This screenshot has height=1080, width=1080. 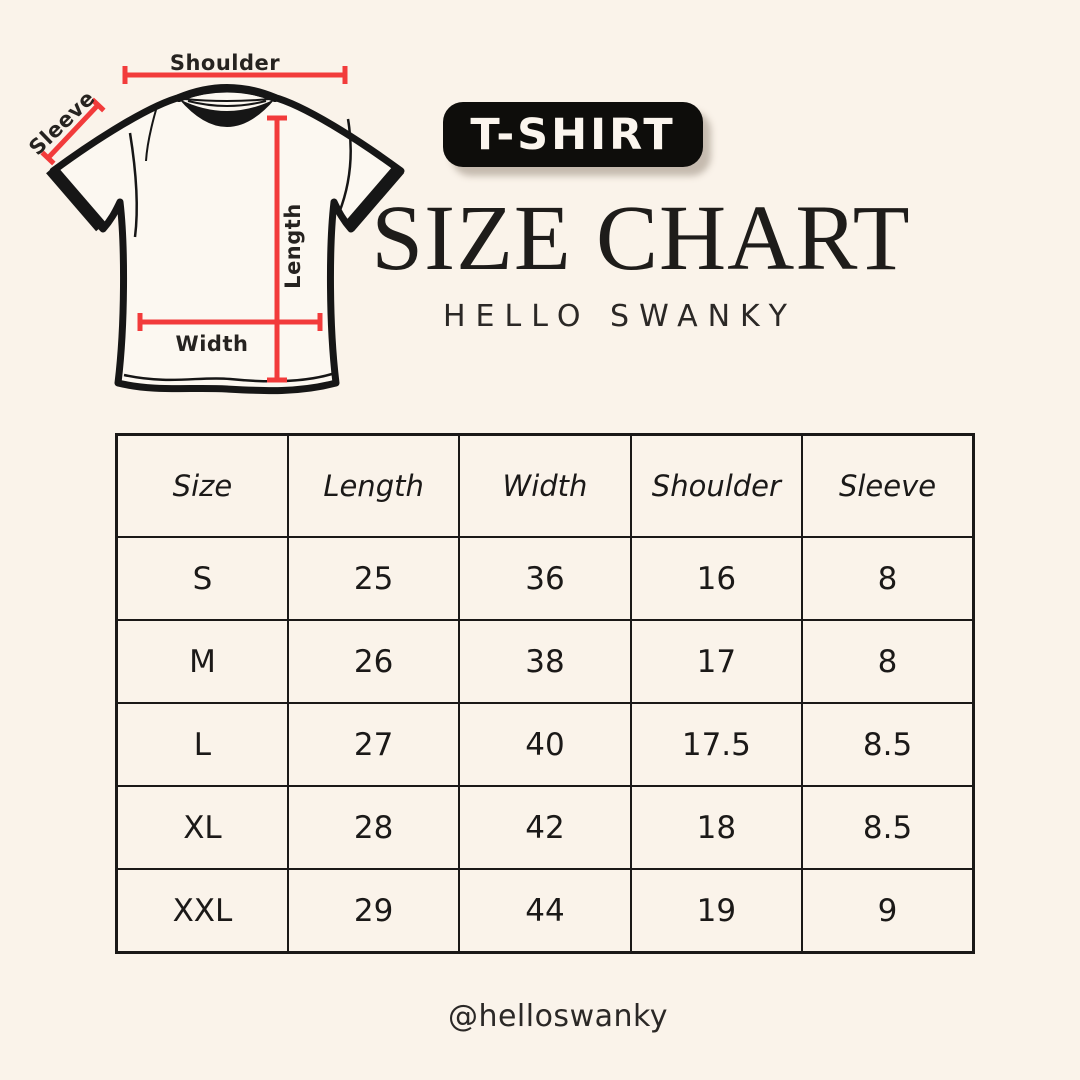 What do you see at coordinates (373, 661) in the screenshot?
I see `table-cell: 26` at bounding box center [373, 661].